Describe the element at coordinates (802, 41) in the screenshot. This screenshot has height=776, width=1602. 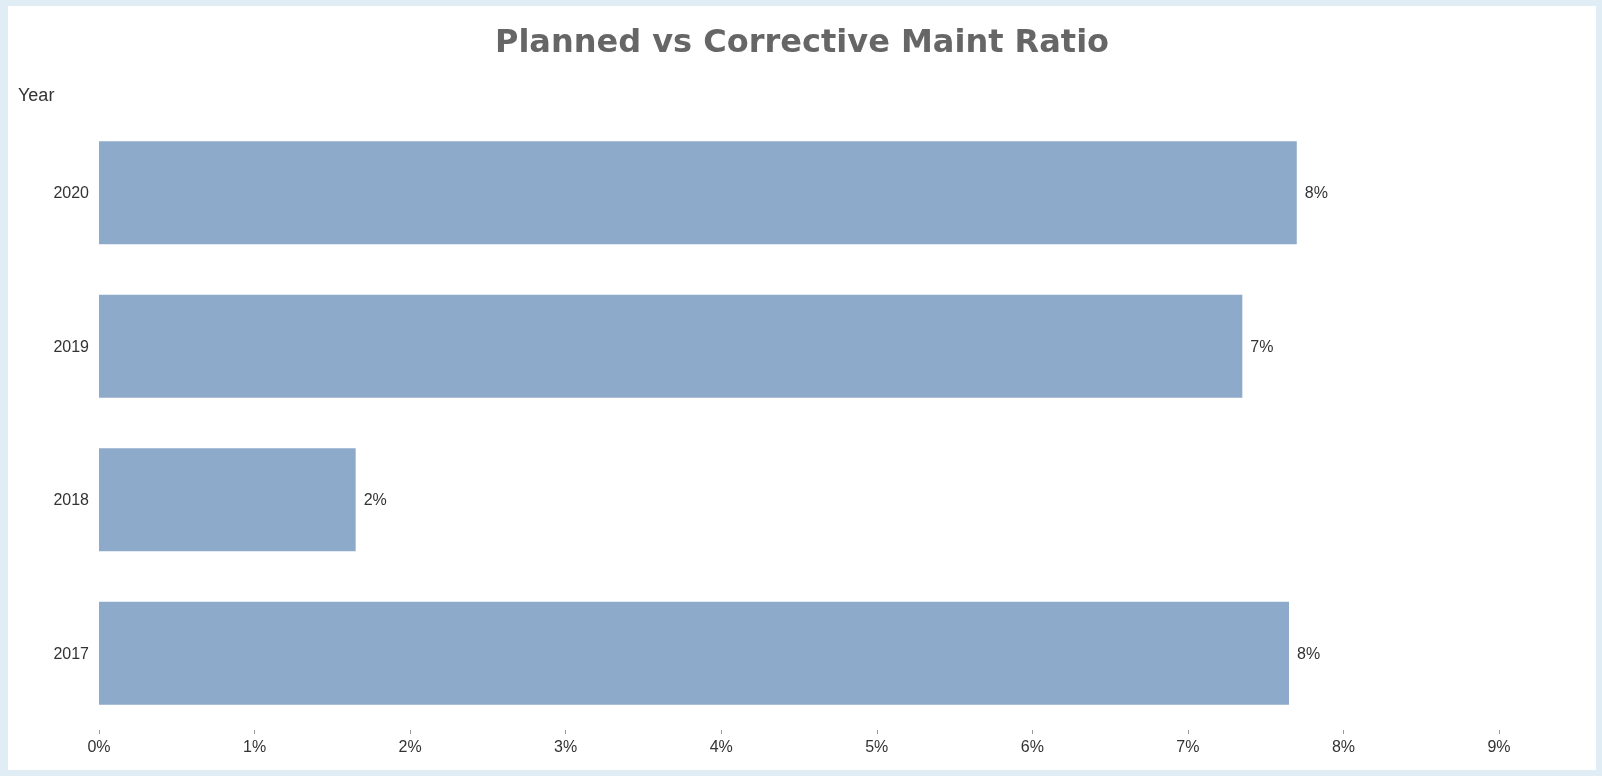
I see `chart-title: Planned vs Corrective Maint Ratio` at that location.